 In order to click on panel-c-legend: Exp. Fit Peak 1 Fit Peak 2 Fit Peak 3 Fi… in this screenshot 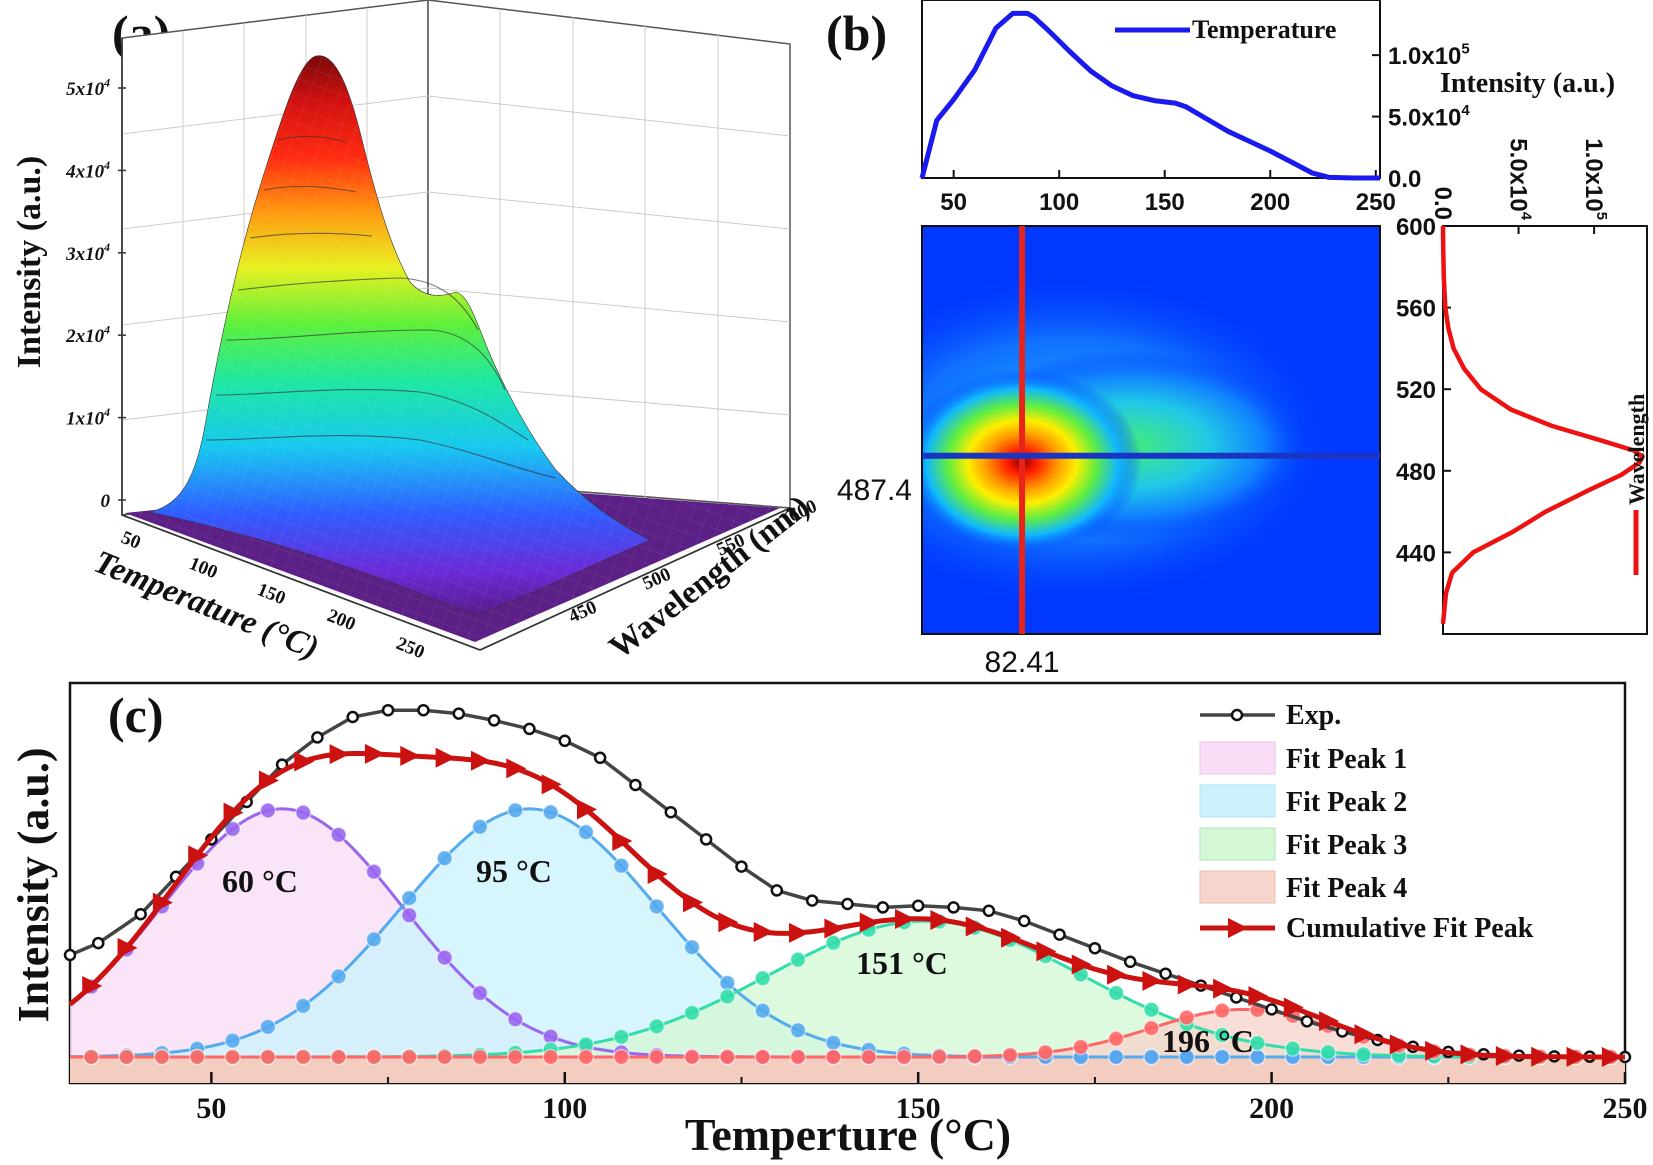, I will do `click(1366, 822)`.